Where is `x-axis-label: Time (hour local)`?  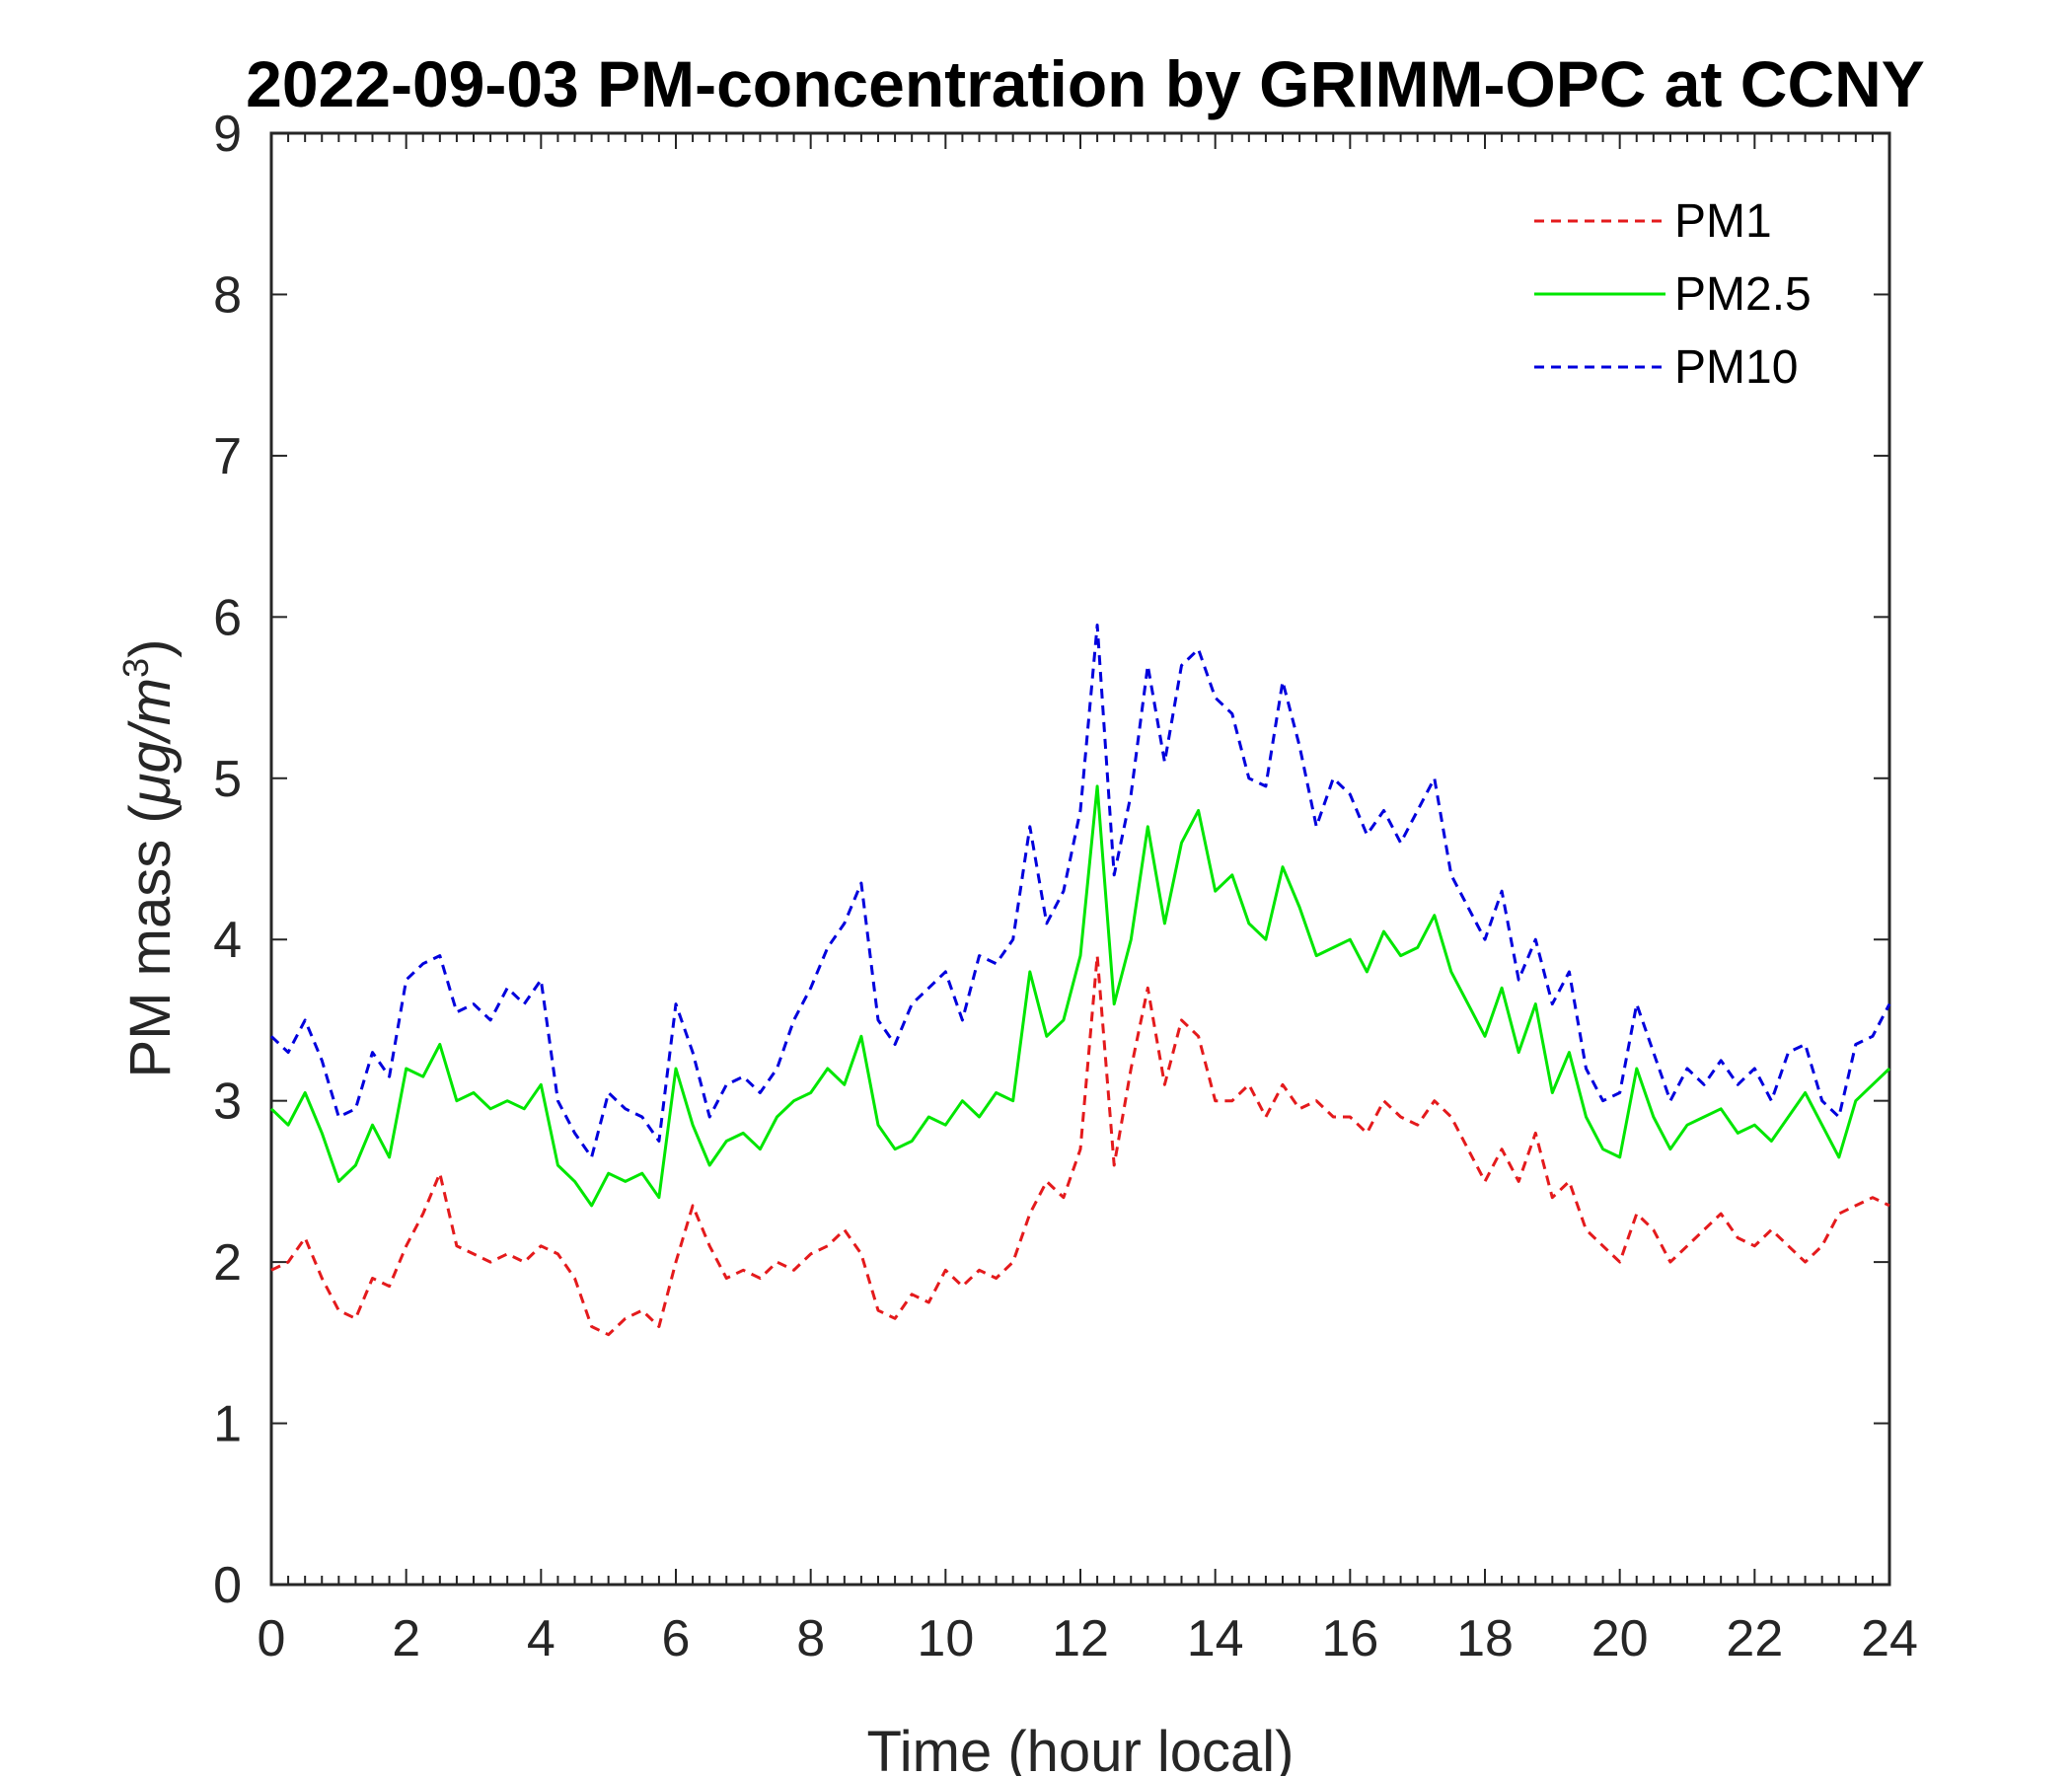 x-axis-label: Time (hour local) is located at coordinates (1081, 1748).